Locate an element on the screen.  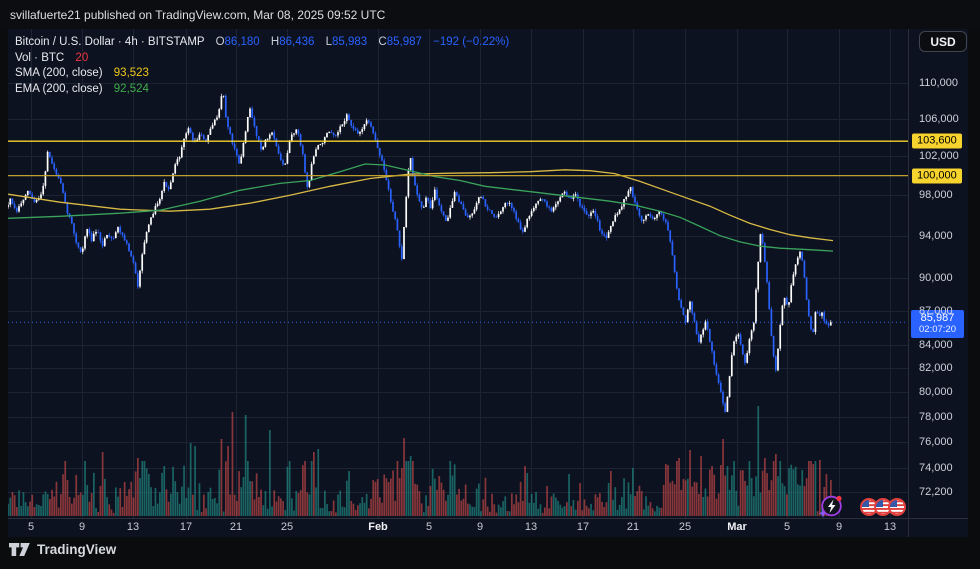
sma-row: SMA (200, close) 93,523 is located at coordinates (262, 74).